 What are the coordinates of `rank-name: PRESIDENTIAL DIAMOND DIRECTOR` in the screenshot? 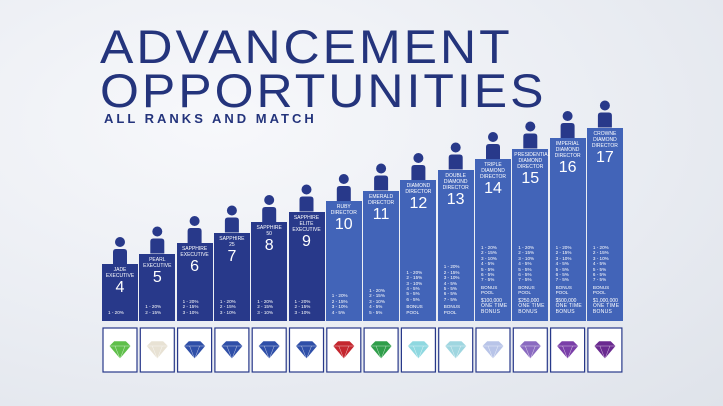 It's located at (532, 160).